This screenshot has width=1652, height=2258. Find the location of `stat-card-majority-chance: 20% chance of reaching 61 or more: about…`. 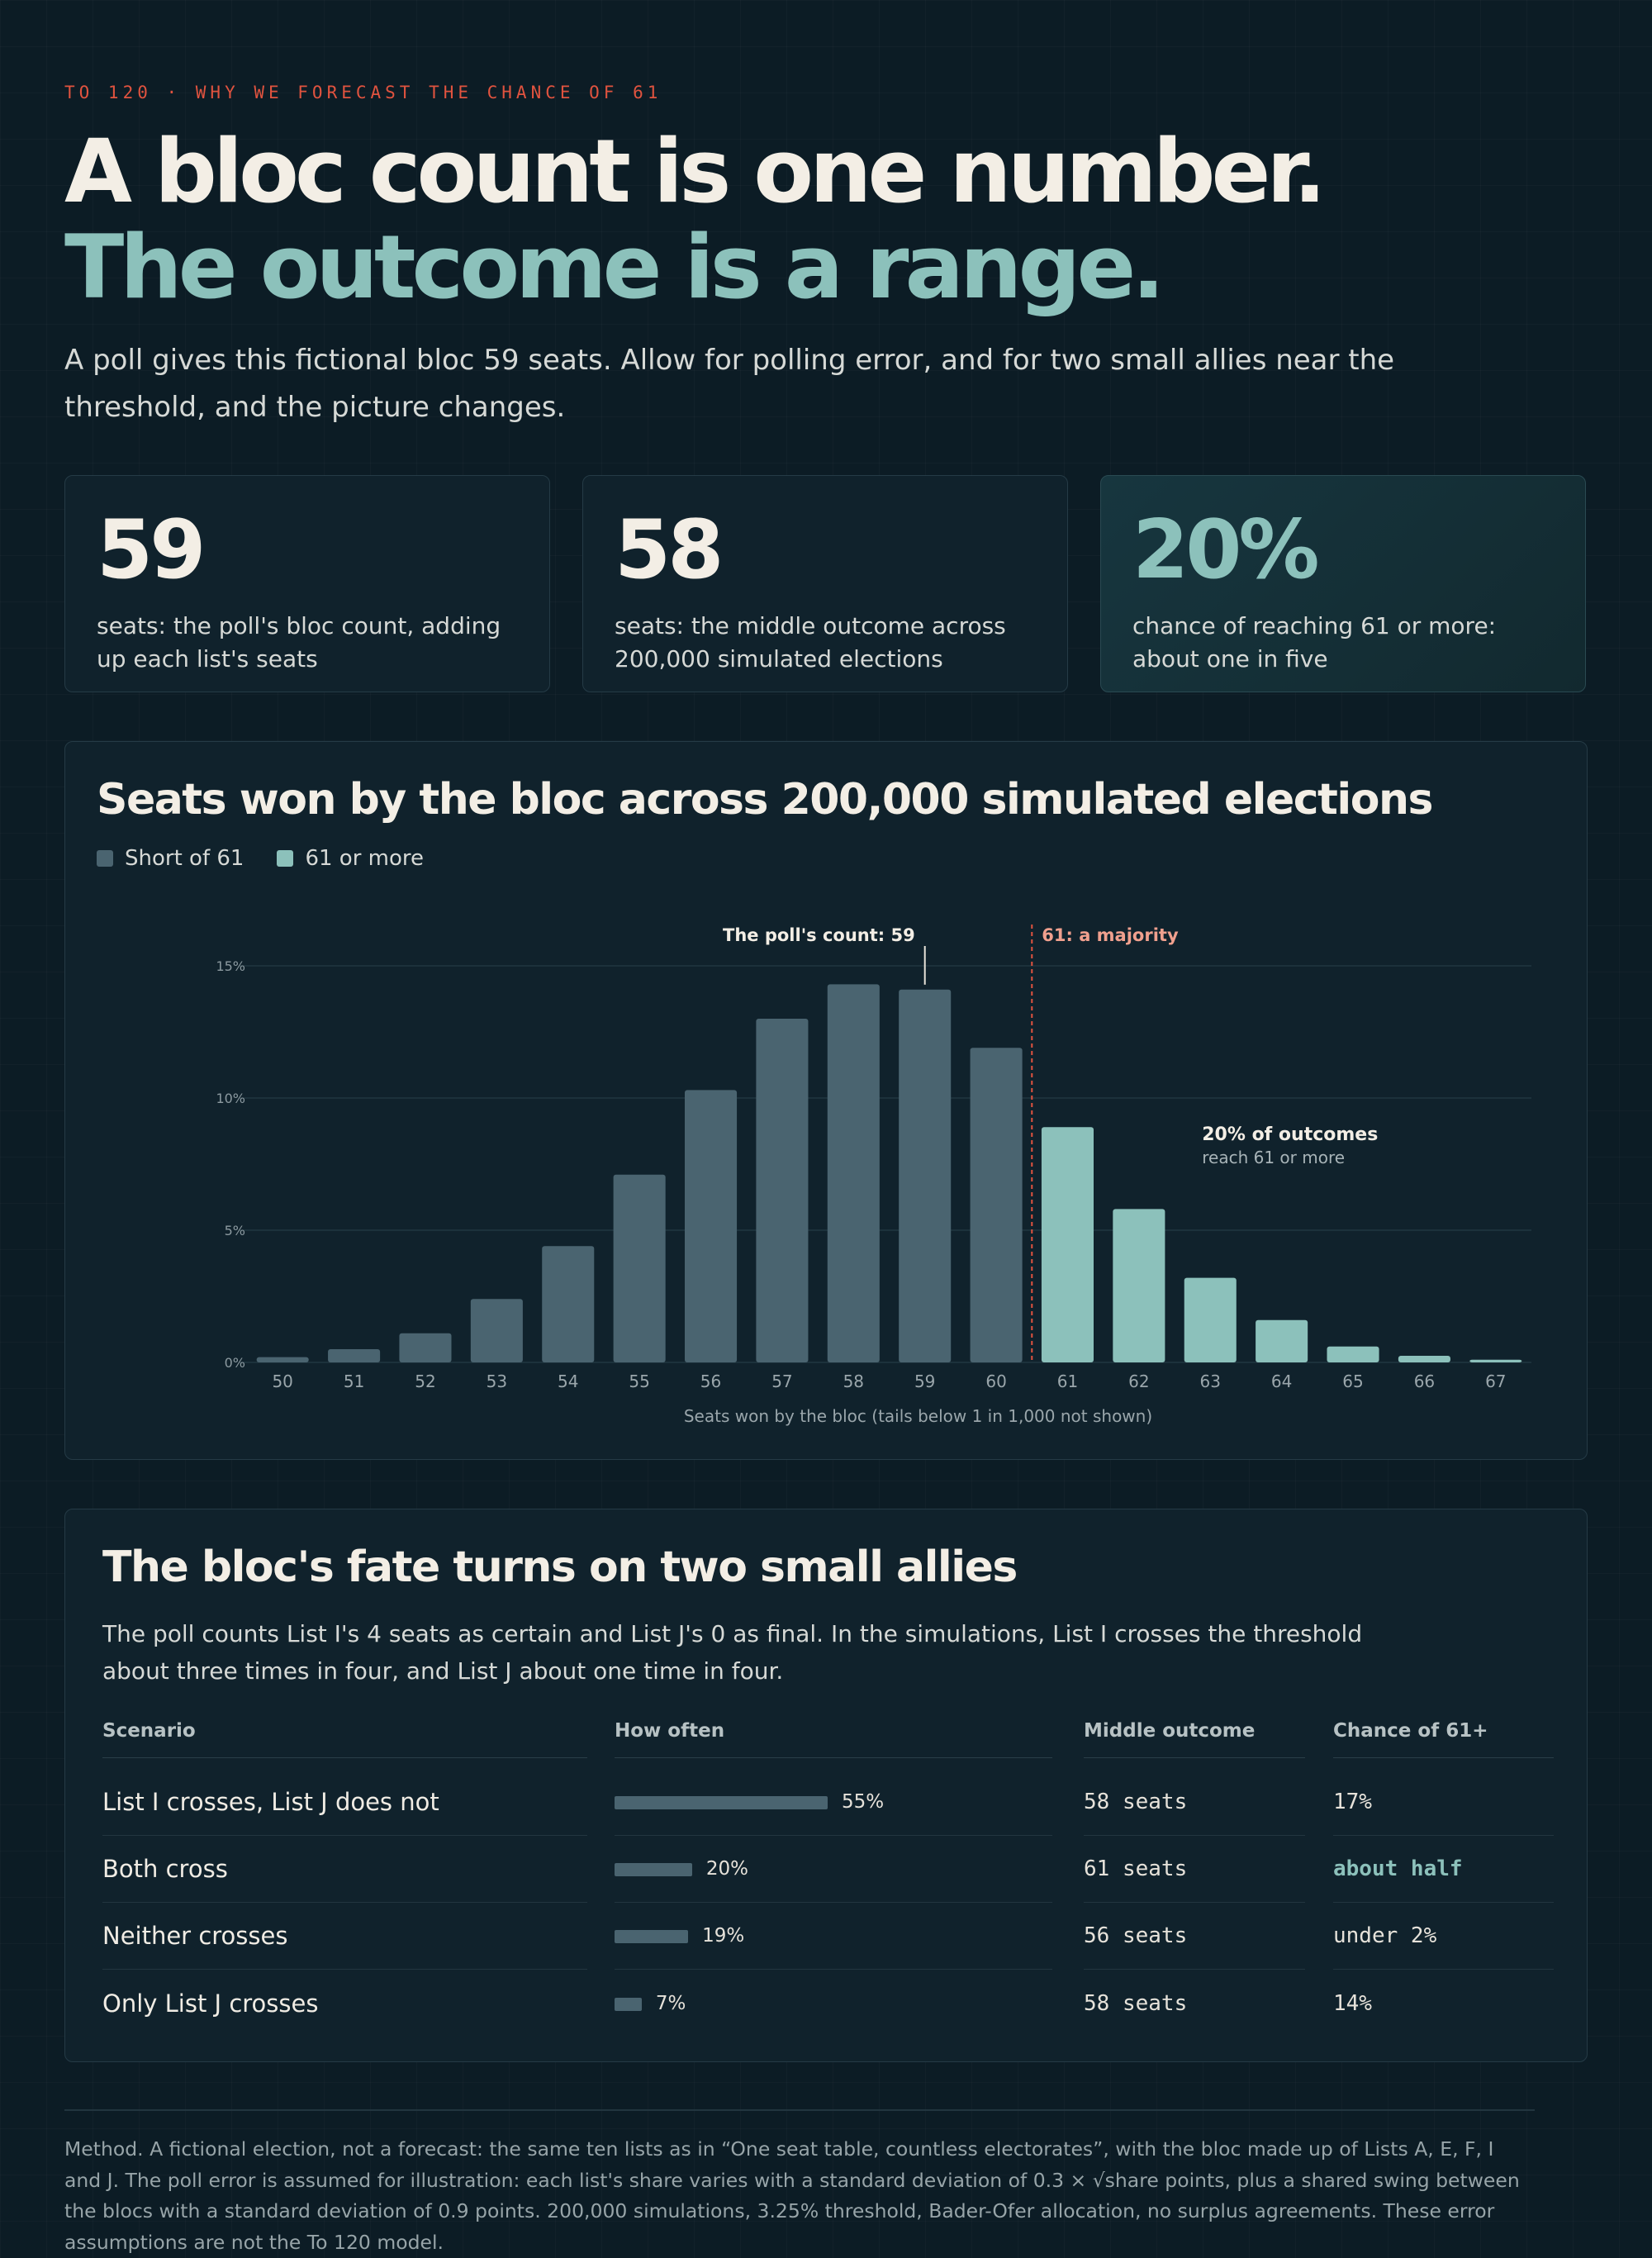

stat-card-majority-chance: 20% chance of reaching 61 or more: about… is located at coordinates (1343, 583).